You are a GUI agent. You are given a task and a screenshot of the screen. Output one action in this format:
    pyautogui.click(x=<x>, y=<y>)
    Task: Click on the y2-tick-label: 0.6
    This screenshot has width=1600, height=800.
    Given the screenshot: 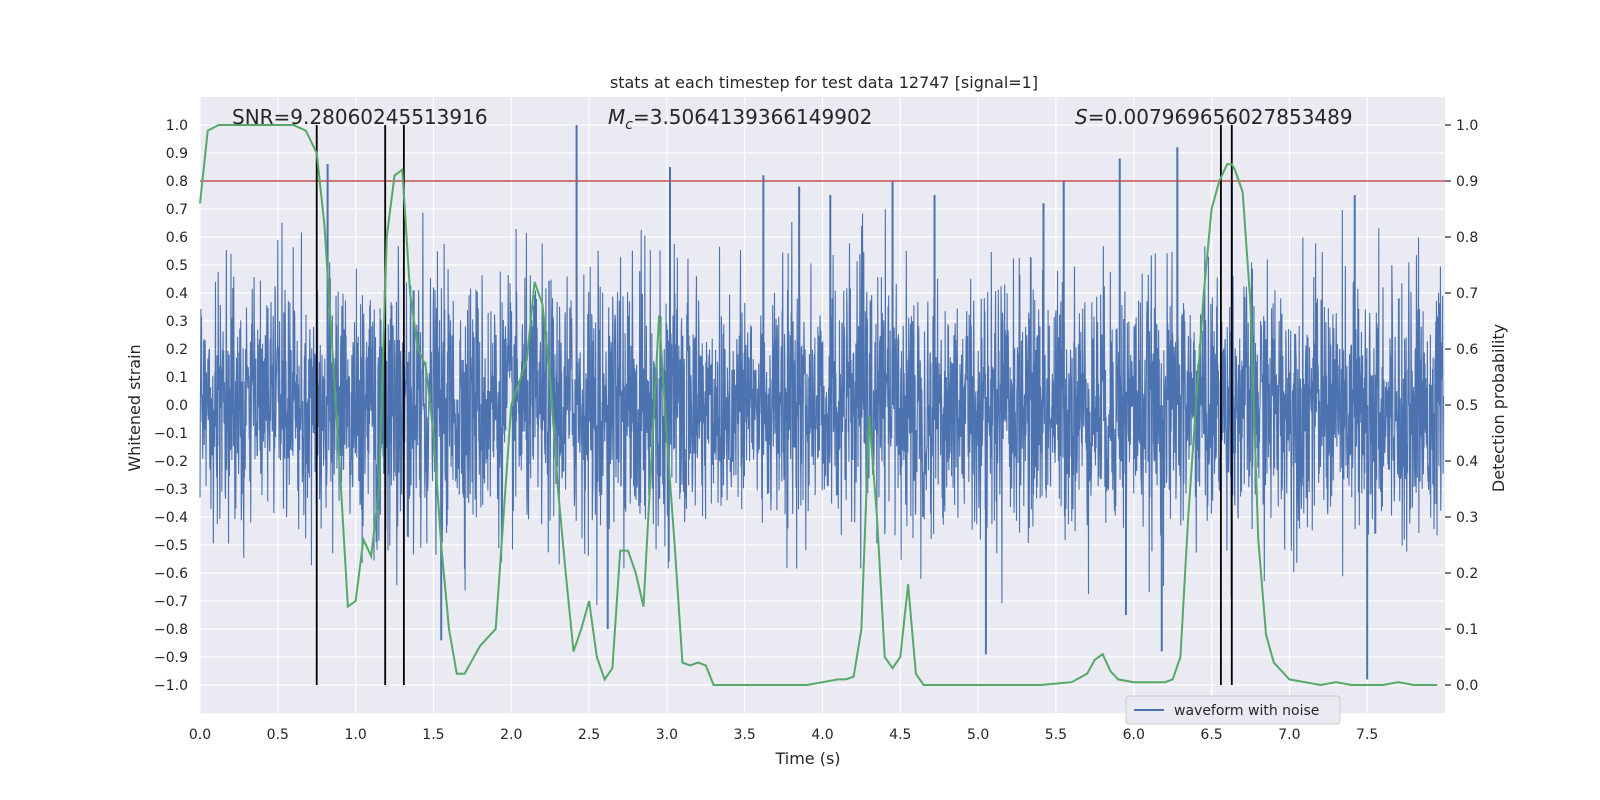 What is the action you would take?
    pyautogui.click(x=1467, y=350)
    